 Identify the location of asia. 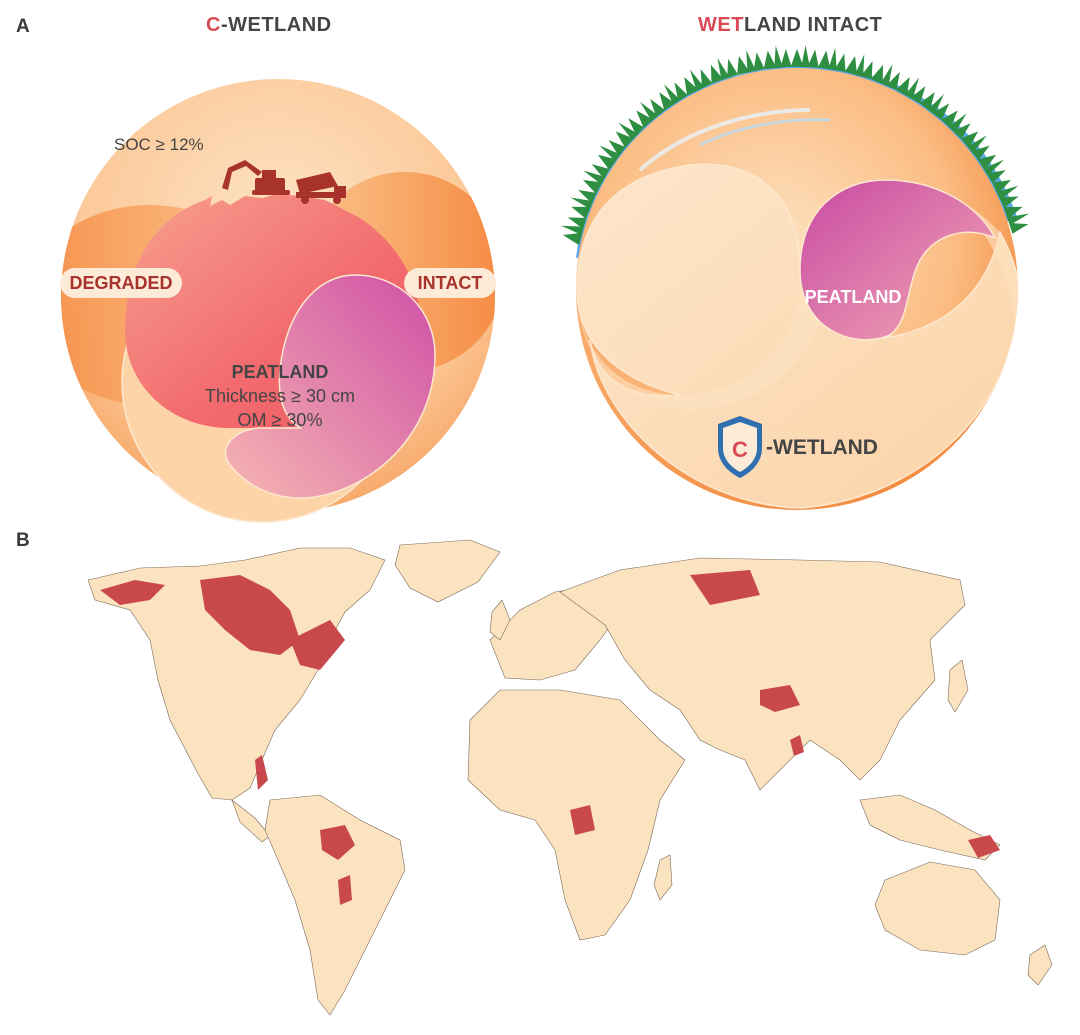
(762, 674).